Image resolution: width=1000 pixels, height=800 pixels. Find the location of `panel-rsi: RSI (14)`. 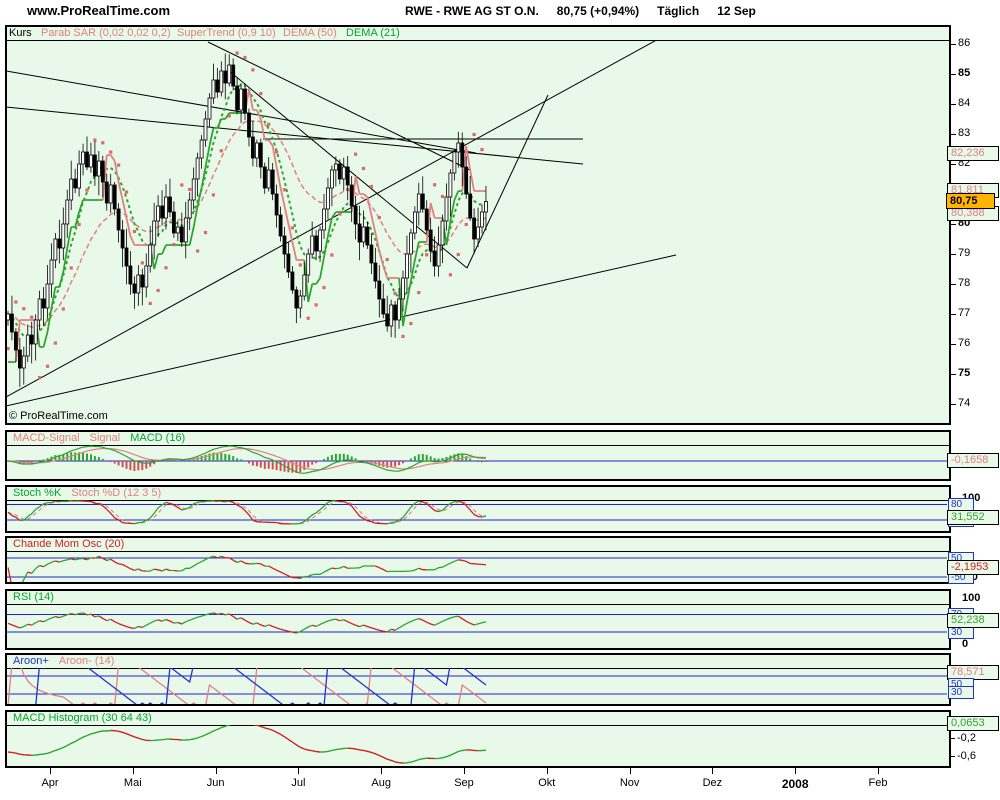

panel-rsi: RSI (14) is located at coordinates (478, 619).